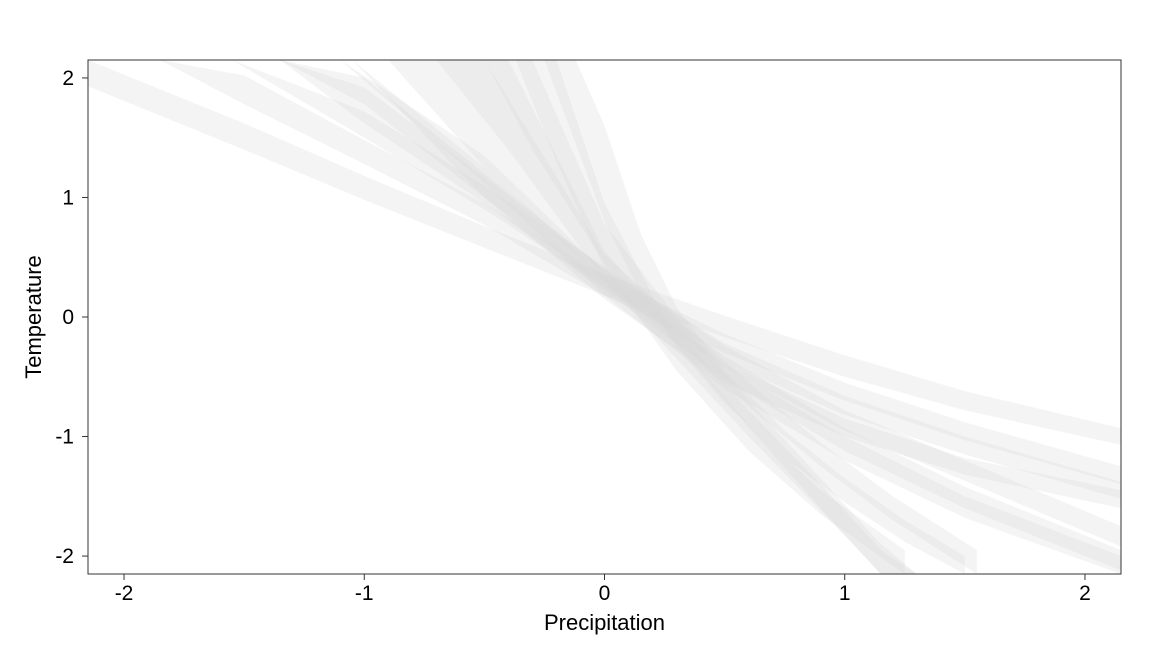  Describe the element at coordinates (68, 197) in the screenshot. I see `y-tick-label: 1` at that location.